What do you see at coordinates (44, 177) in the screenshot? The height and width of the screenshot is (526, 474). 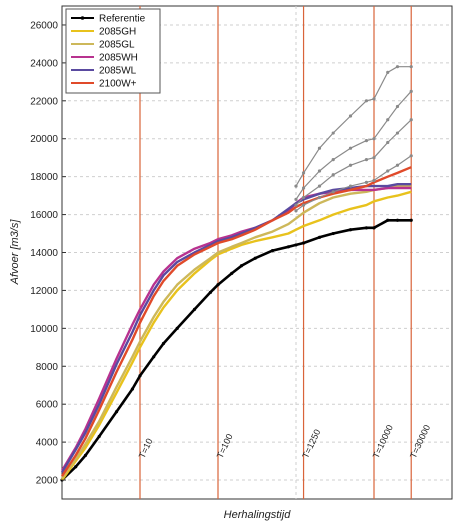 I see `y-tick-label: 18000` at bounding box center [44, 177].